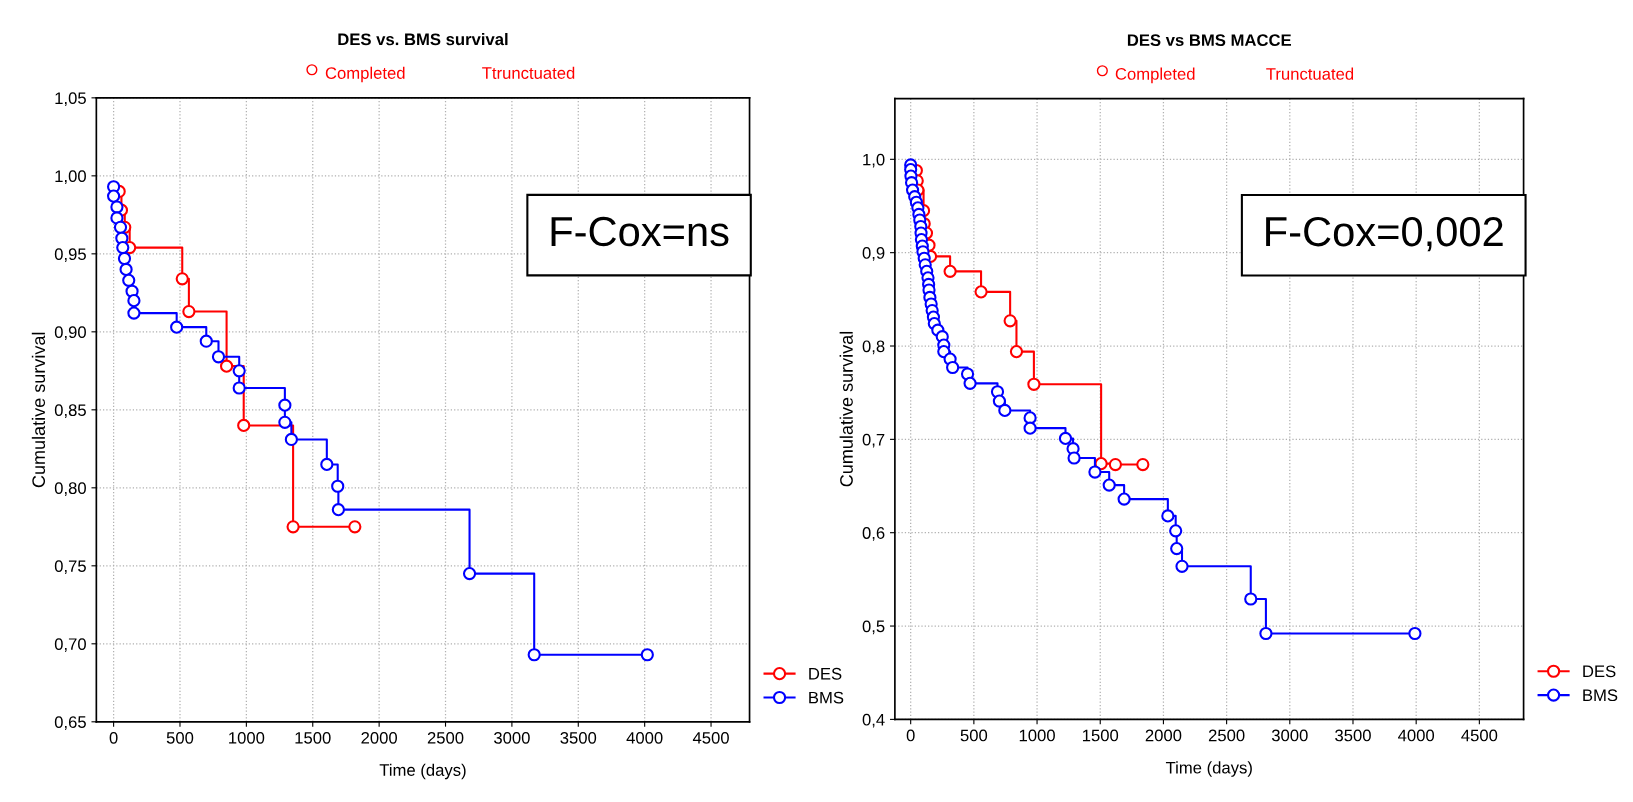 Image resolution: width=1633 pixels, height=802 pixels. I want to click on y-tick-label: 0,5, so click(873, 627).